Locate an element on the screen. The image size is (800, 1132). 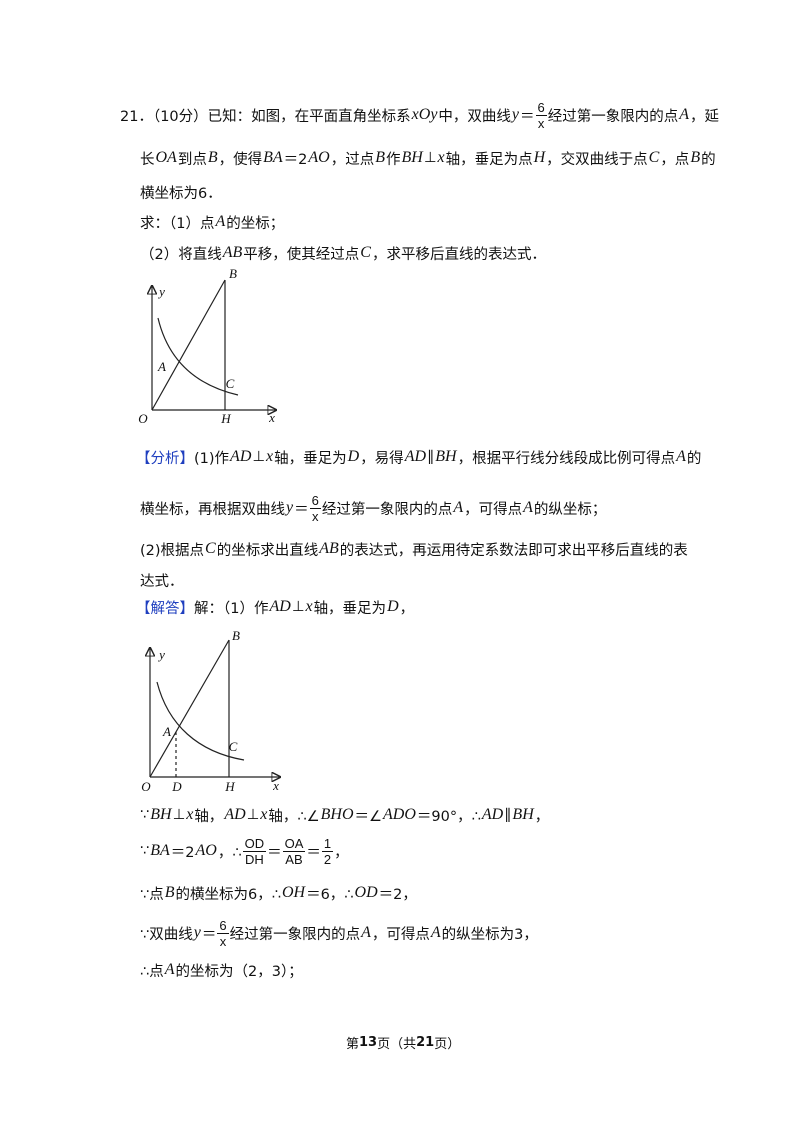
text-line: (2)根据点 C 的坐标求出直线 AB 的表达式，再运用待定系数法即可求出平移后直线的表 is located at coordinates (414, 549).